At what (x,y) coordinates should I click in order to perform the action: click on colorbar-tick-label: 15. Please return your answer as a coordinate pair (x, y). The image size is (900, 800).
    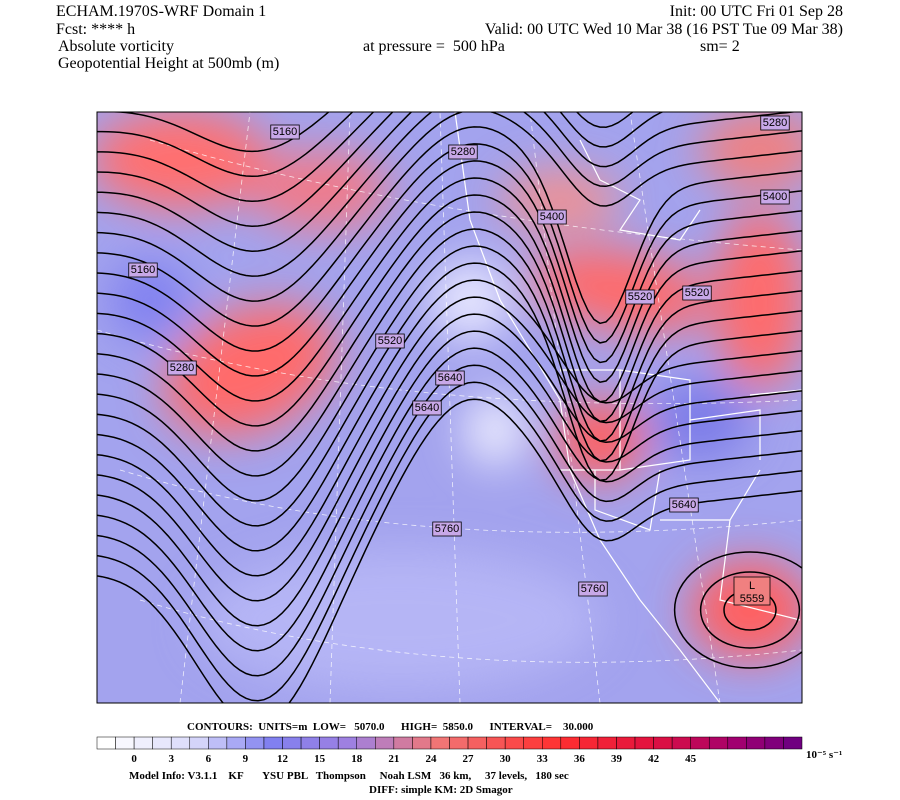
    Looking at the image, I should click on (320, 759).